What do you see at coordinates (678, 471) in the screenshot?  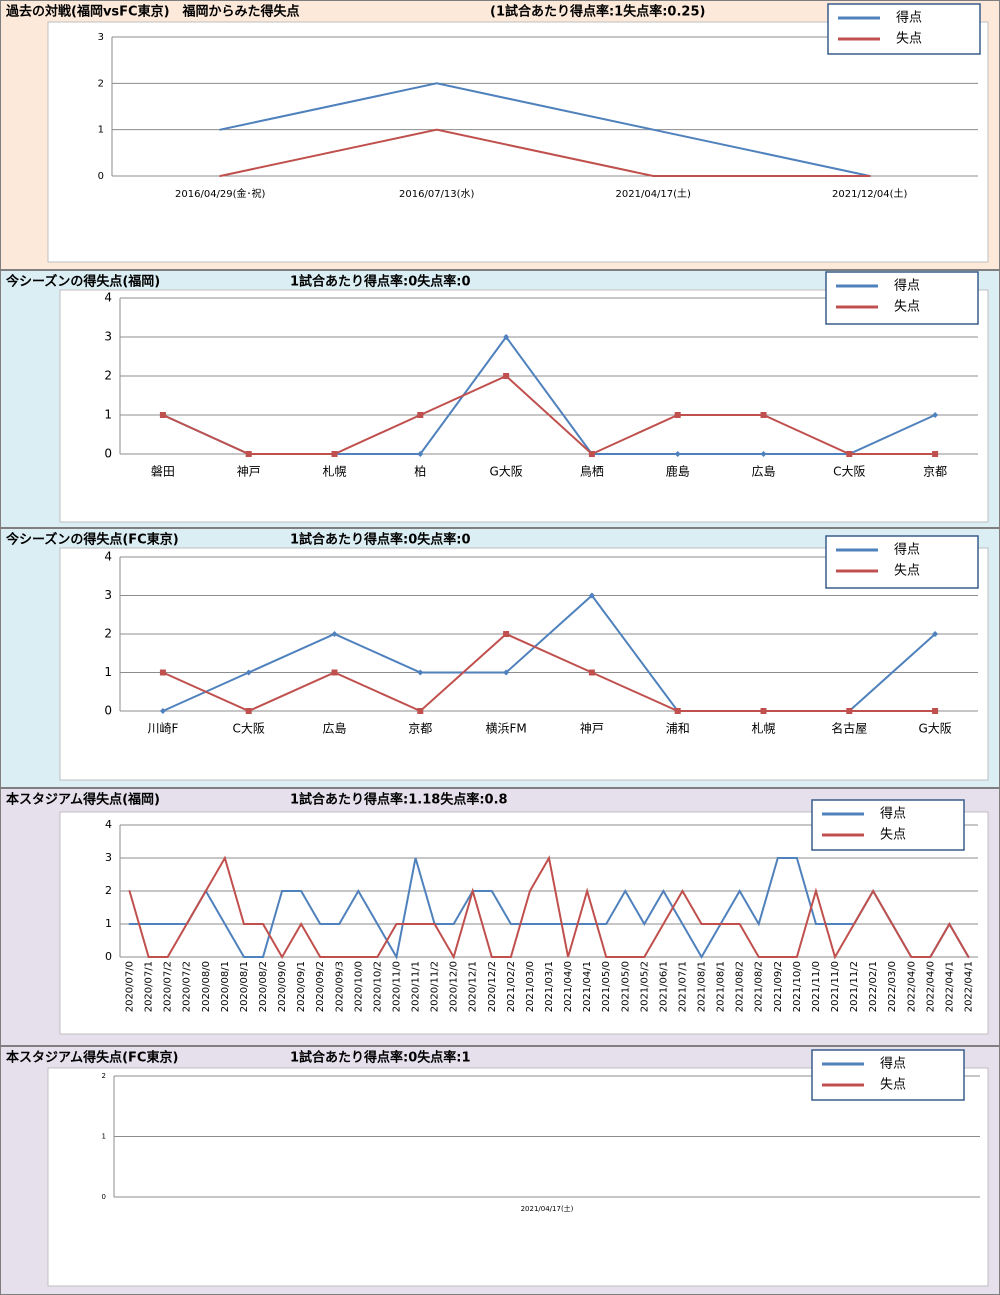 I see `x-tick-label: 鹿島` at bounding box center [678, 471].